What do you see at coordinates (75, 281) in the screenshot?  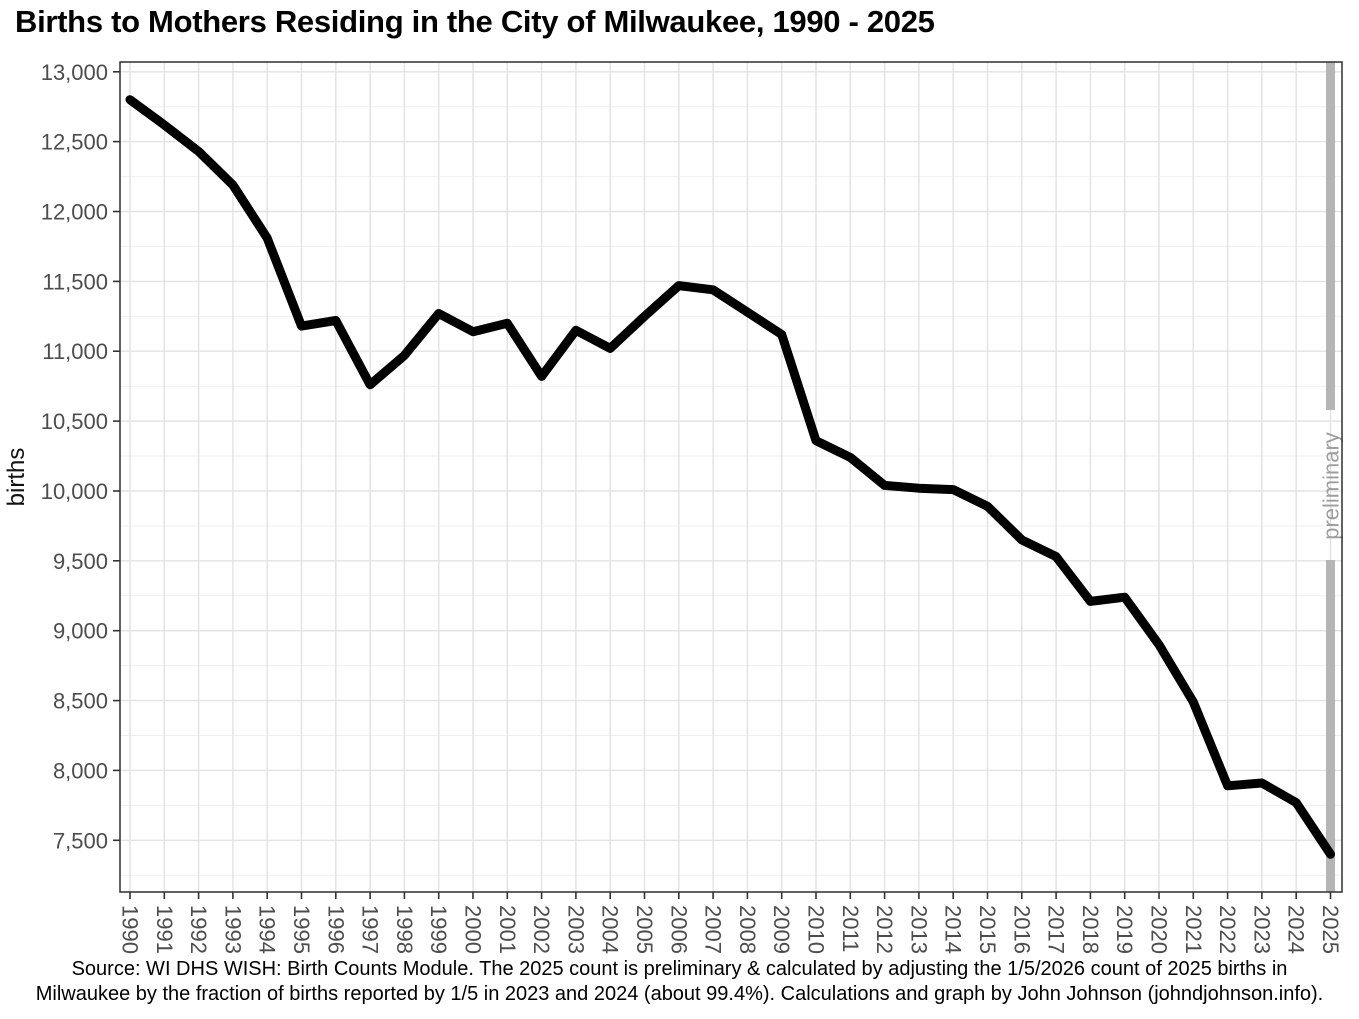 I see `y-tick-label: 11,500` at bounding box center [75, 281].